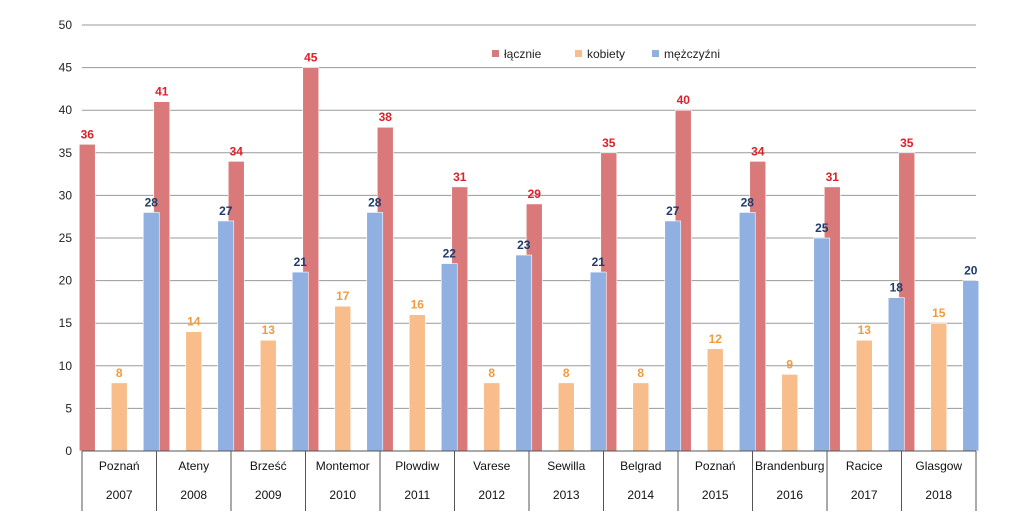  Describe the element at coordinates (491, 495) in the screenshot. I see `year-label: 2012` at that location.